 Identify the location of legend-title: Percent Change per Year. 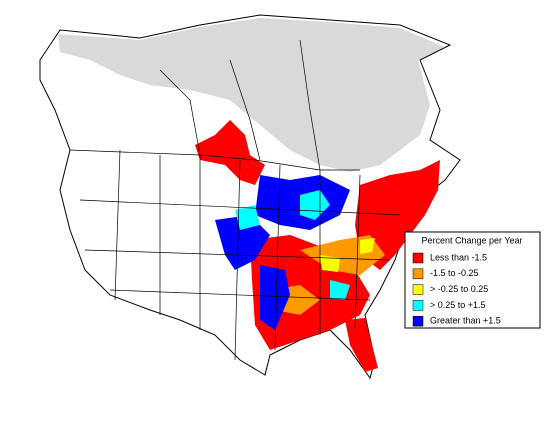
(471, 240).